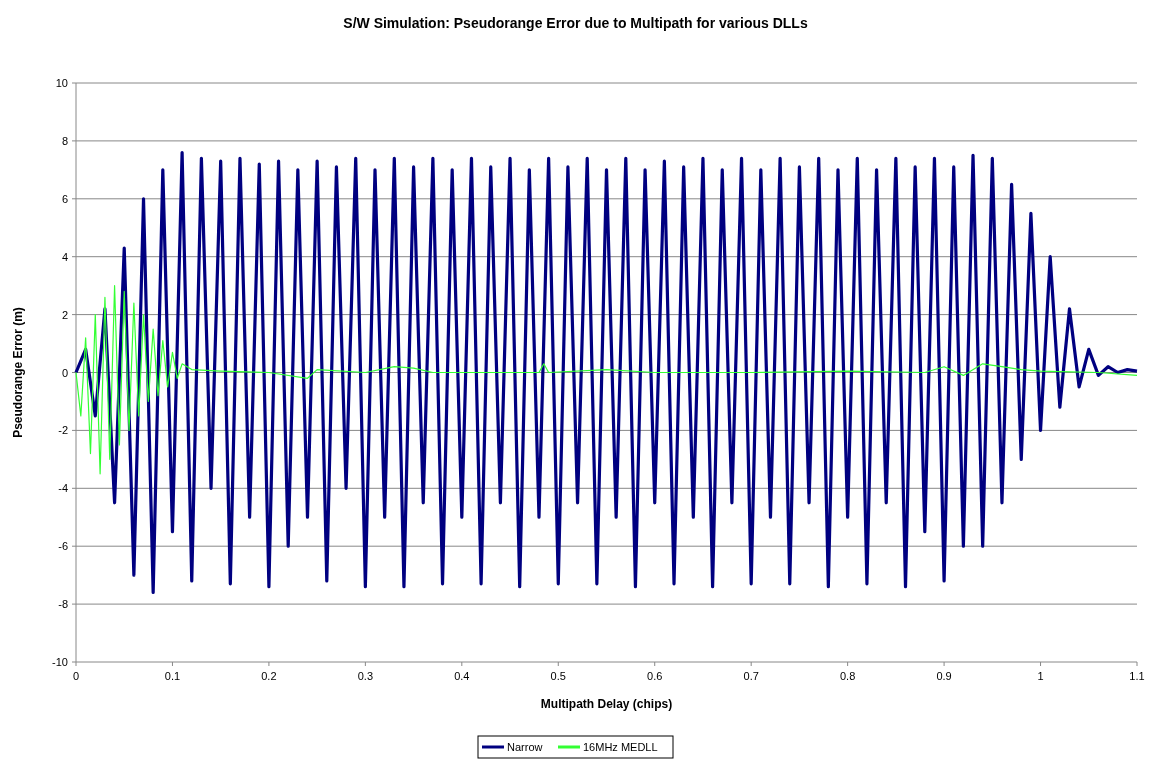 This screenshot has width=1151, height=776. Describe the element at coordinates (847, 676) in the screenshot. I see `x-tick-label: 0.8` at that location.